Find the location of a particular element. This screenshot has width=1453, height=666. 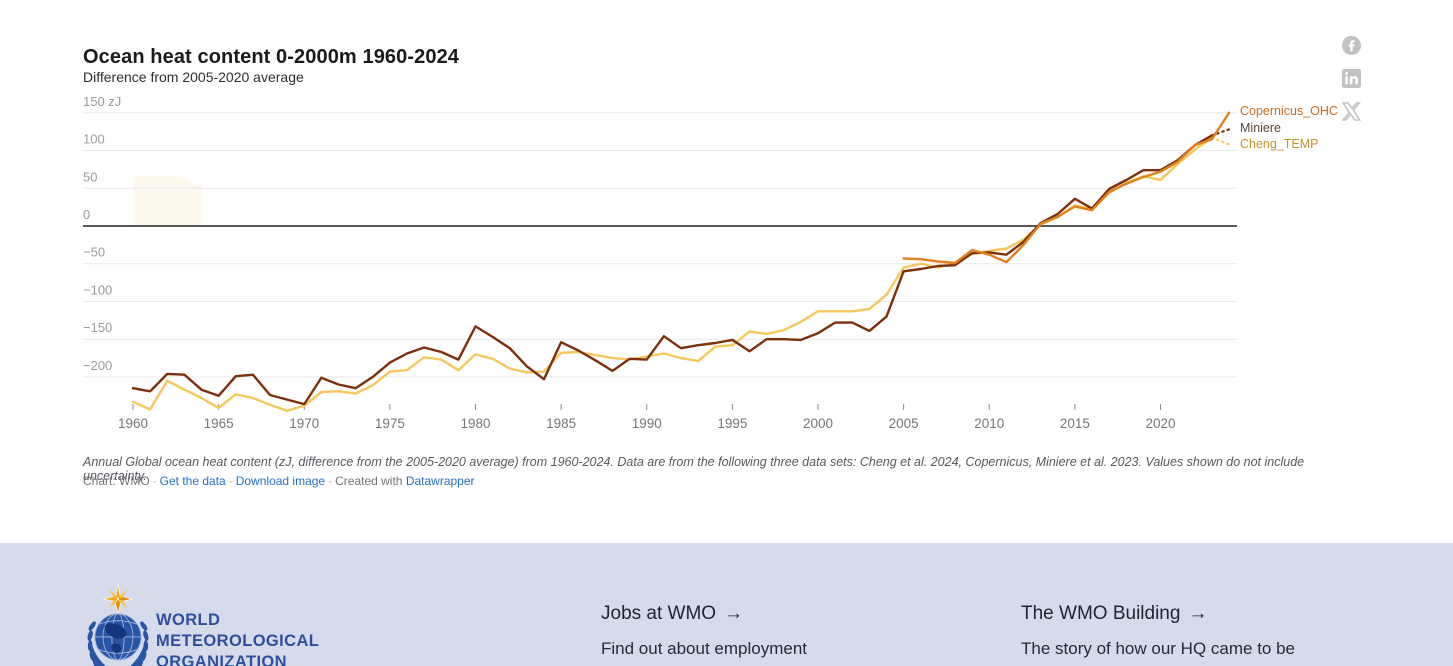

series-line-cheng_temp-dashed-tail is located at coordinates (1220, 141).